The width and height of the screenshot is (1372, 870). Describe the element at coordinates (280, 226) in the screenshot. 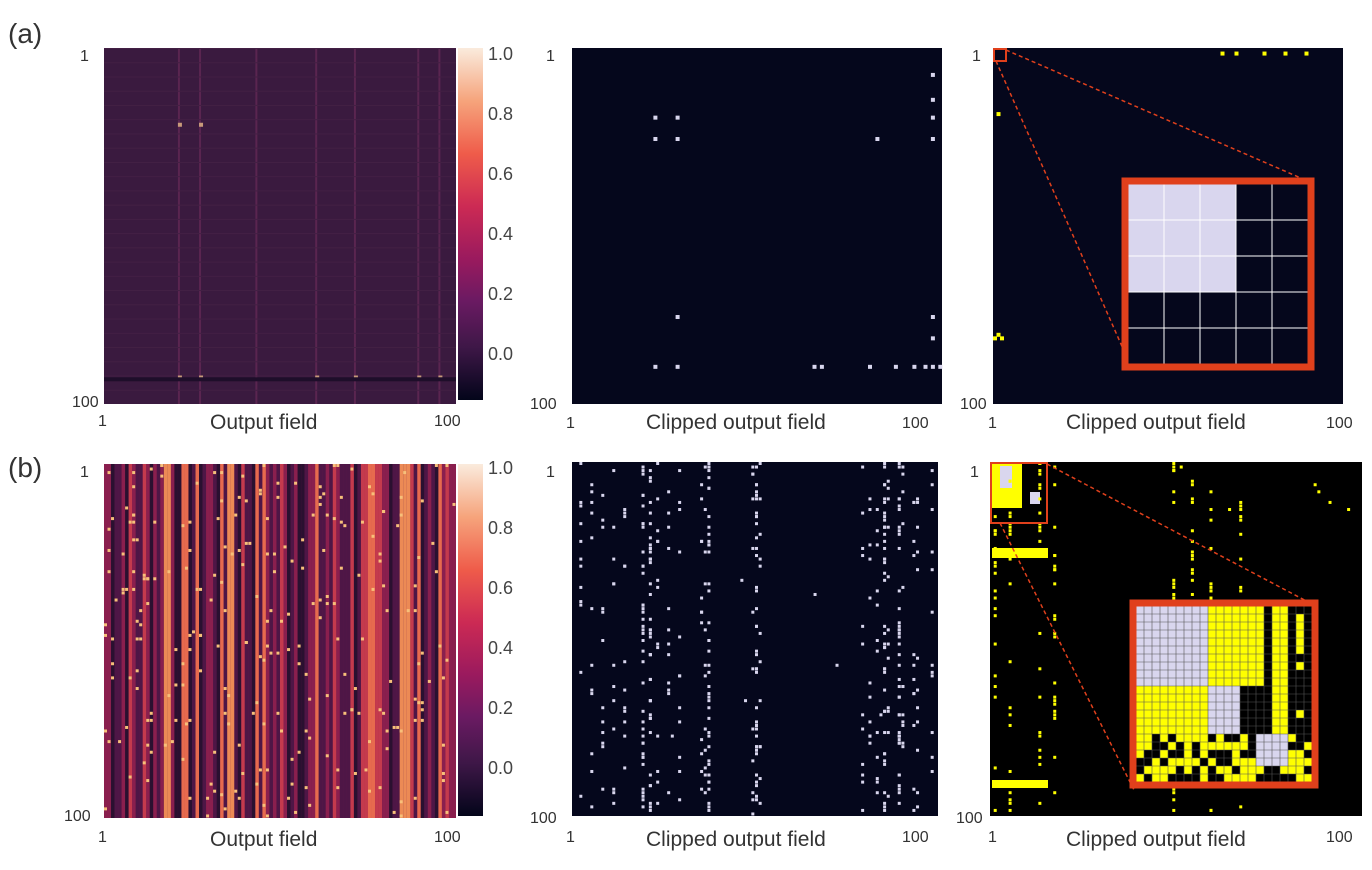

I see `heatmap-a-left` at that location.